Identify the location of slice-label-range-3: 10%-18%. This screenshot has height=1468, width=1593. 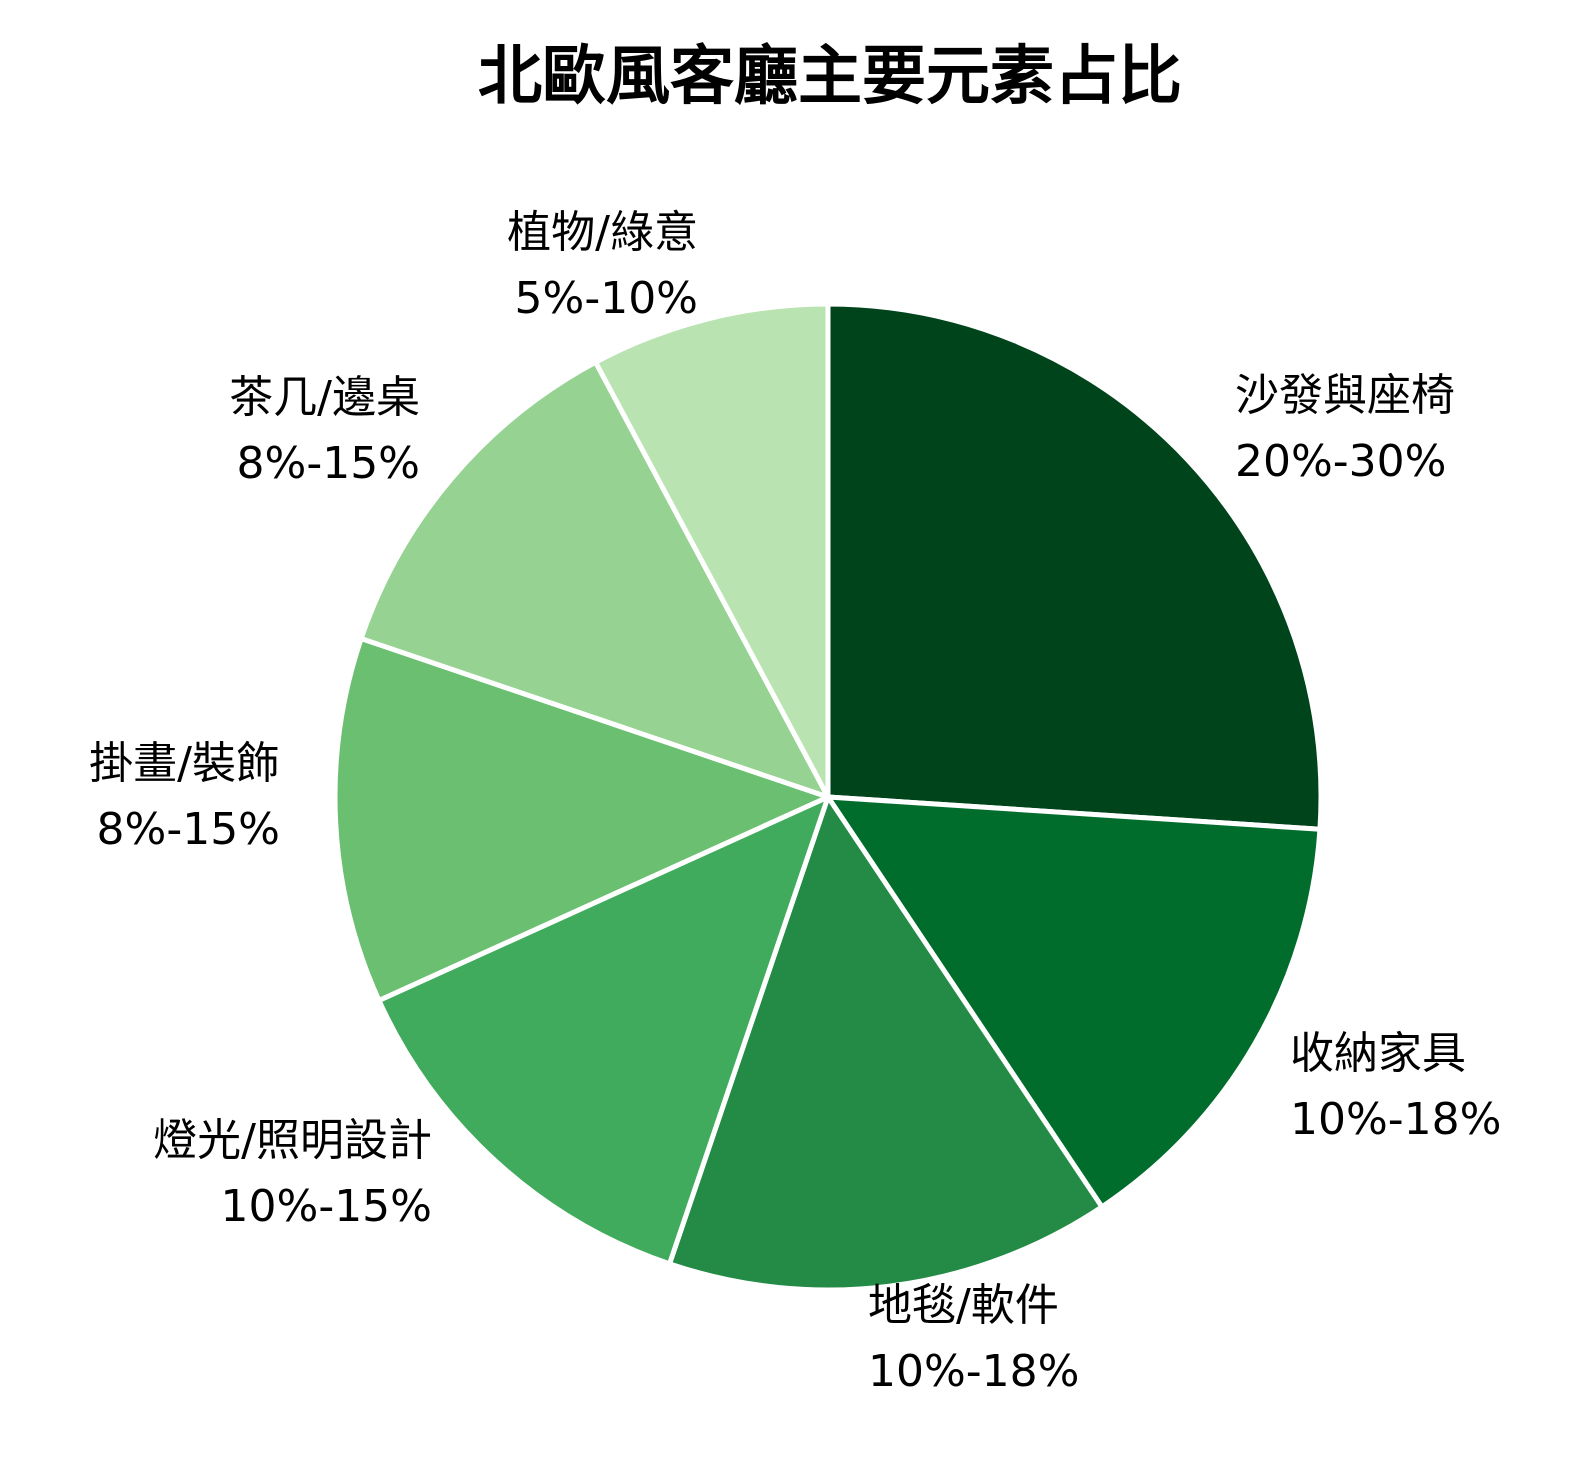
(973, 1371).